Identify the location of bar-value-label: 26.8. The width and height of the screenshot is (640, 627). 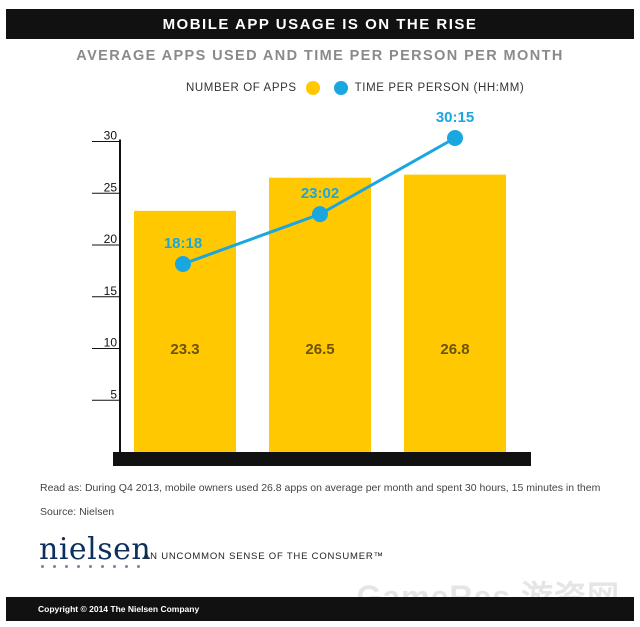
(454, 349).